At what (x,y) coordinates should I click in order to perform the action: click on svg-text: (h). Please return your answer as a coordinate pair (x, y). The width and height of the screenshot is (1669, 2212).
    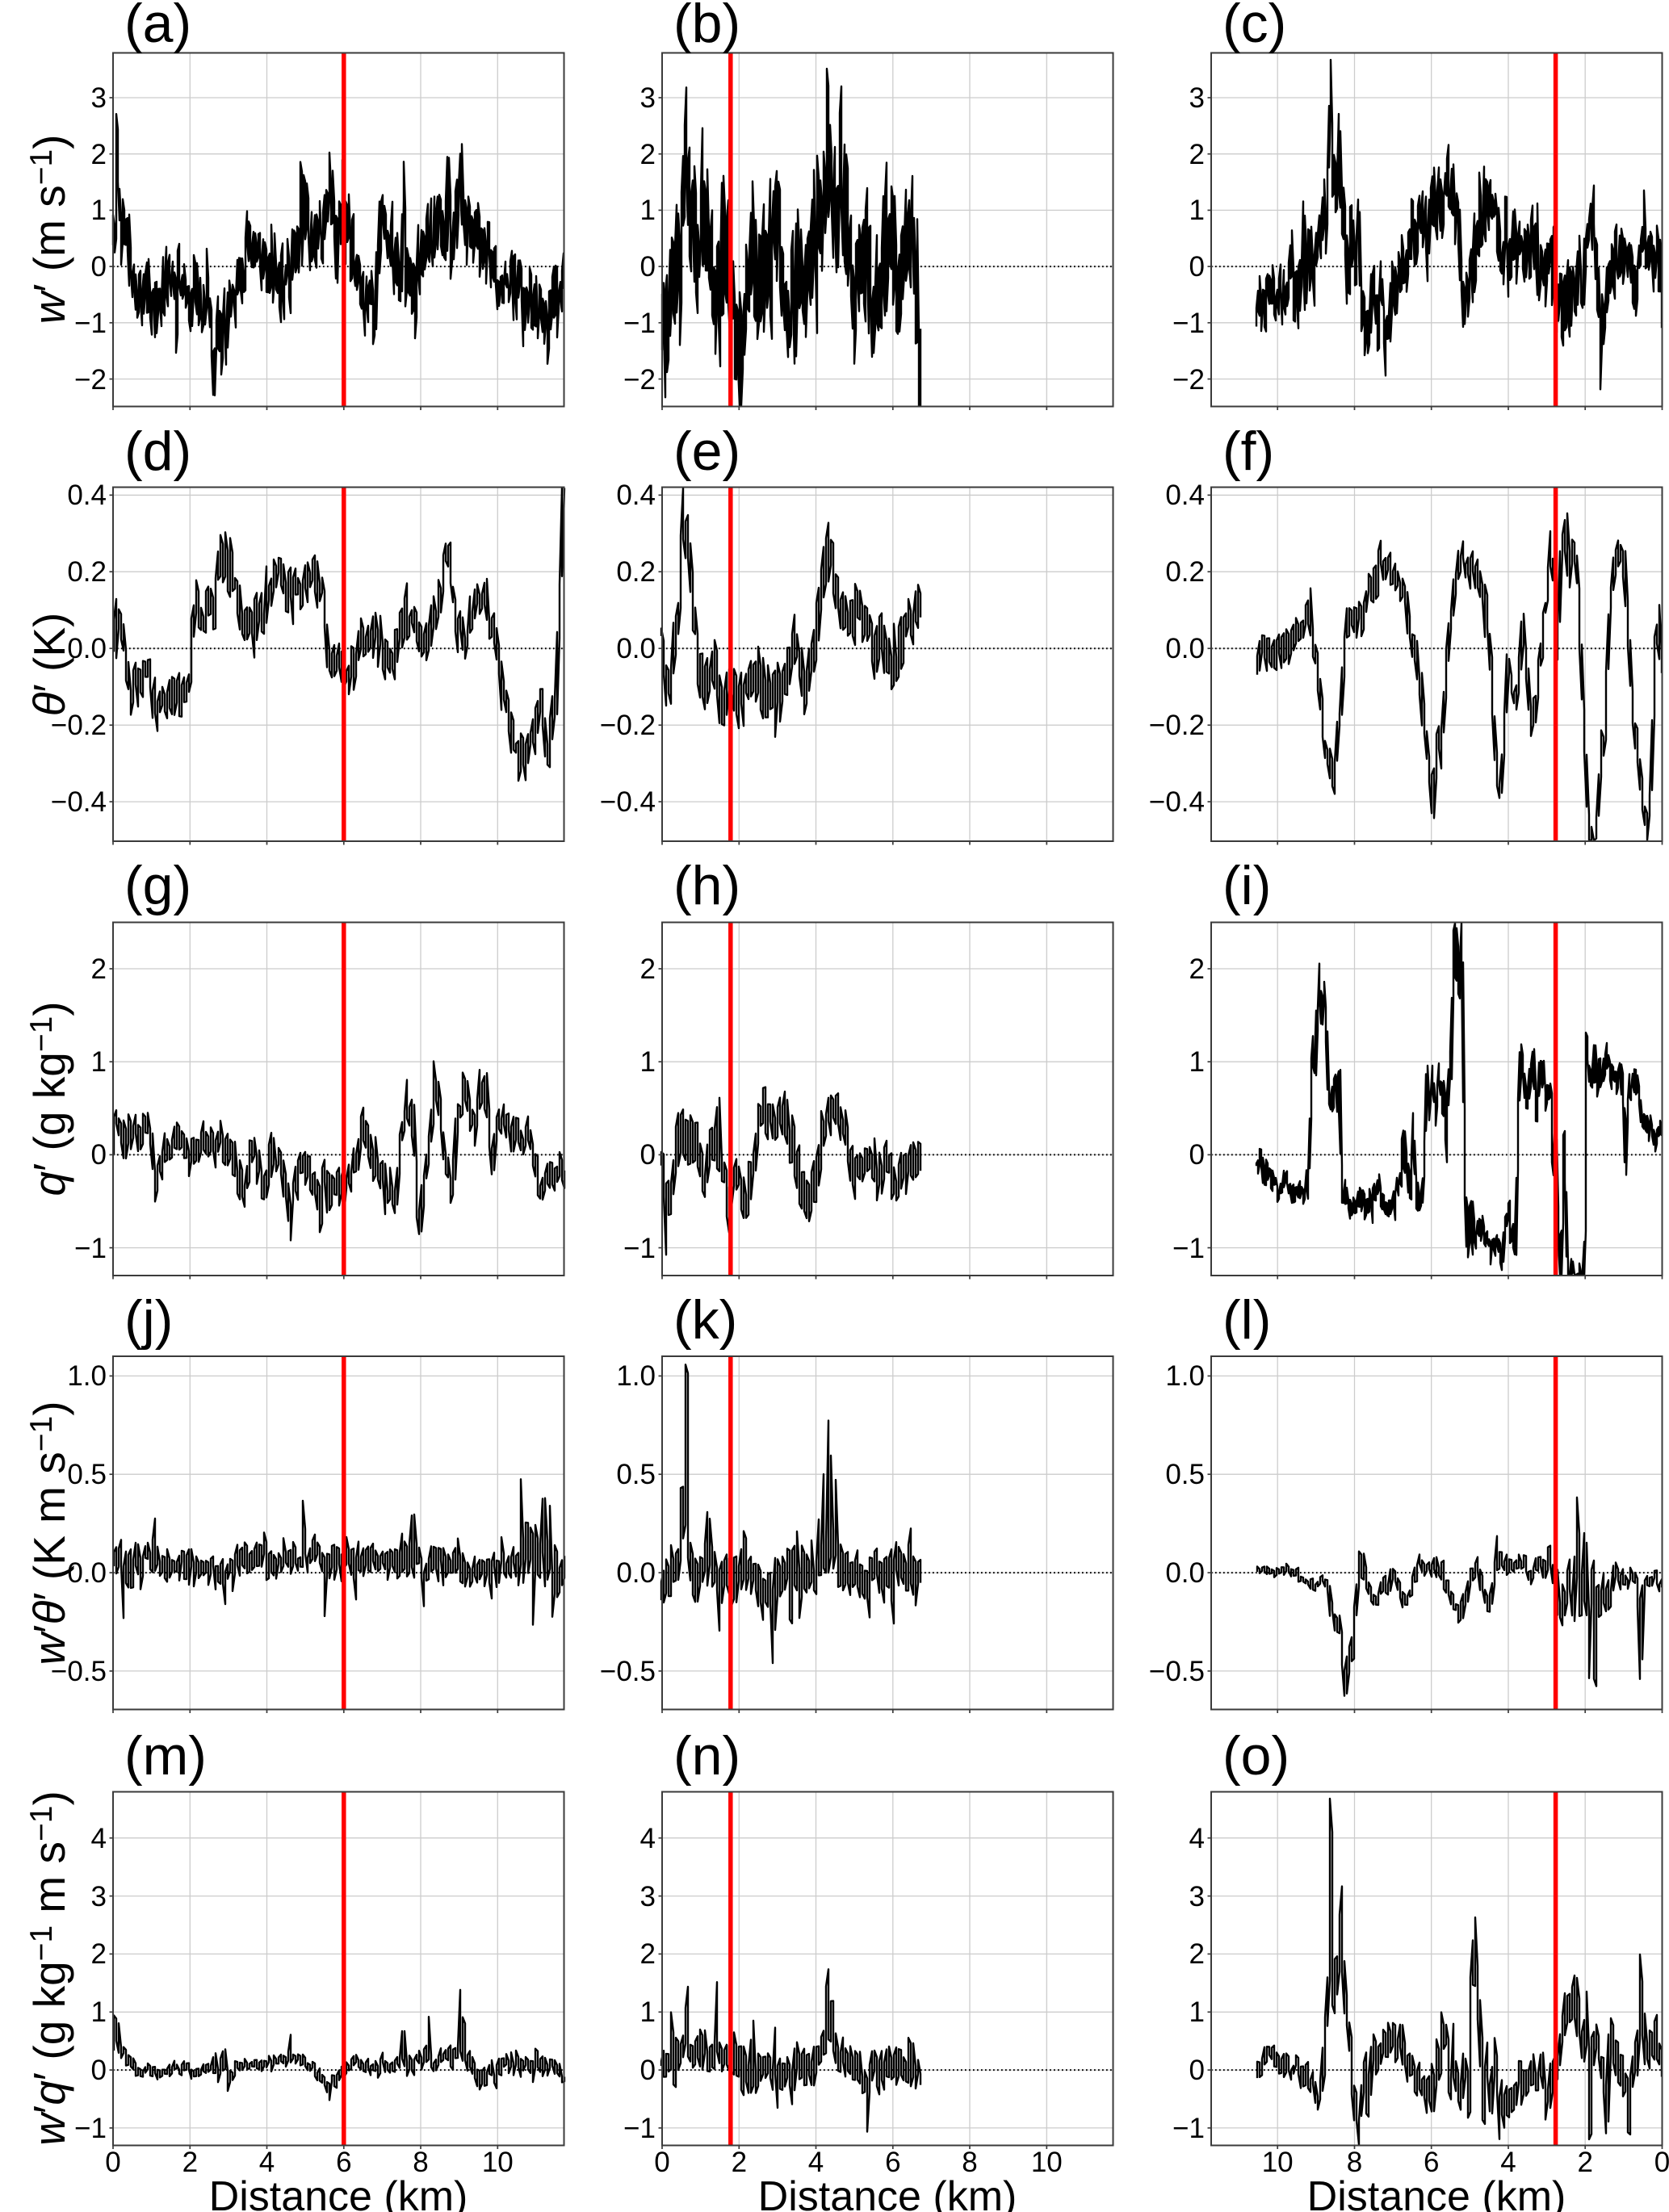
    Looking at the image, I should click on (706, 885).